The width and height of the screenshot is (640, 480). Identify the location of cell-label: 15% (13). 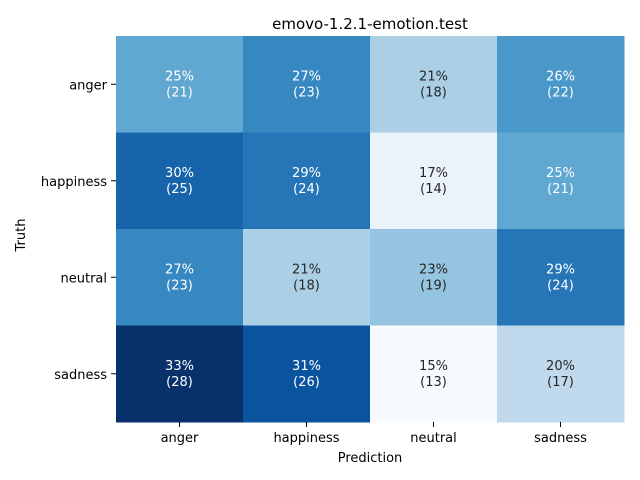
(433, 374).